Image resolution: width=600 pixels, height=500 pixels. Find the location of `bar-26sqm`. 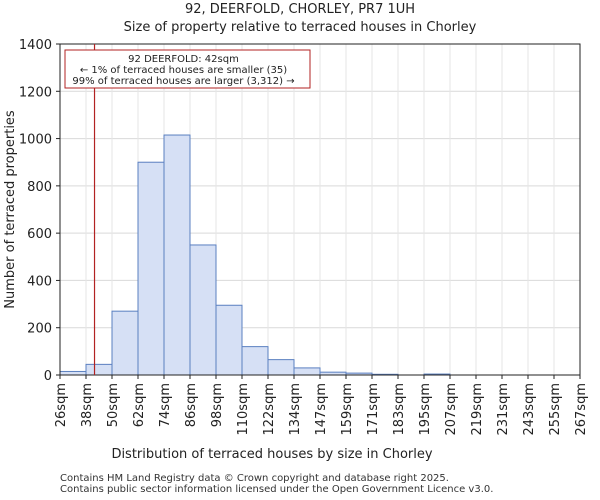

bar-26sqm is located at coordinates (73, 373).